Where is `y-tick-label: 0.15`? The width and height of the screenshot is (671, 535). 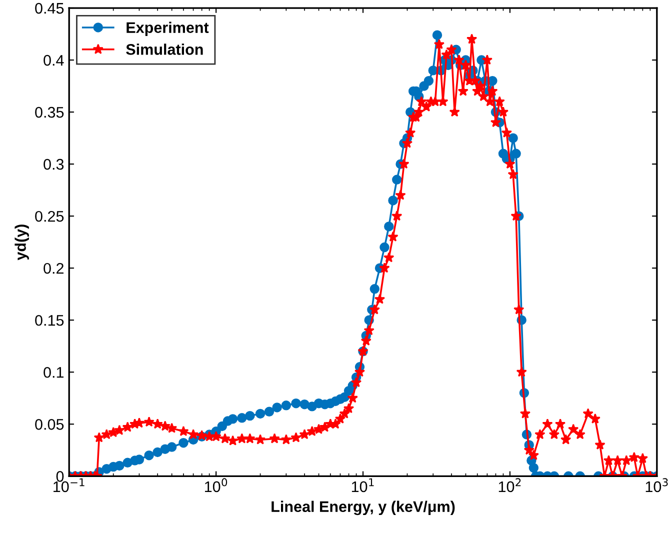 y-tick-label: 0.15 is located at coordinates (49, 320).